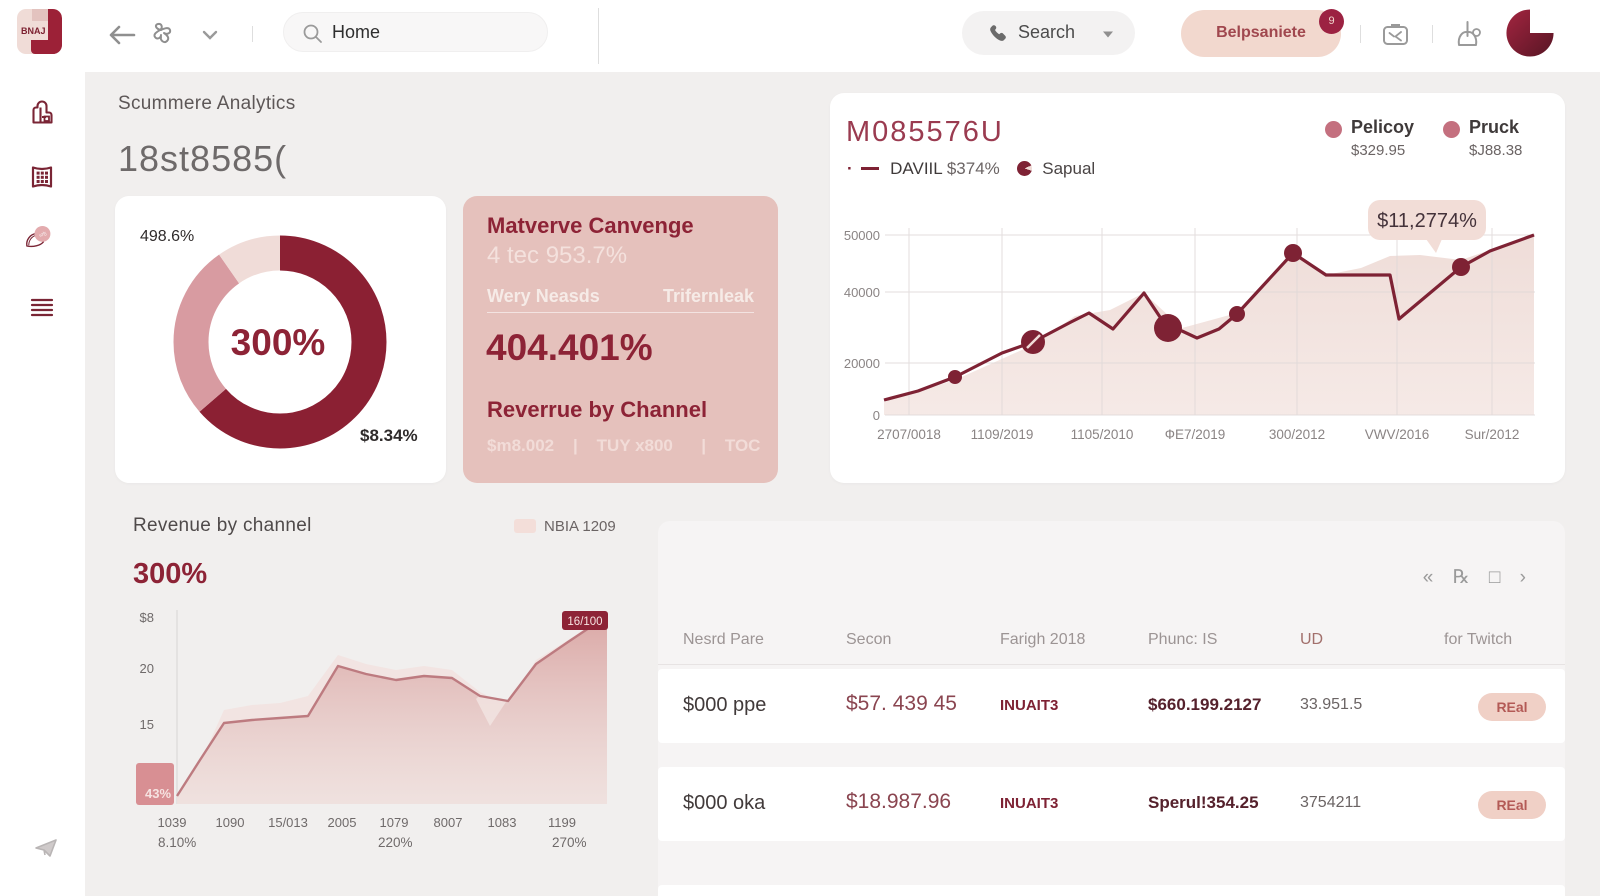 The height and width of the screenshot is (896, 1600). I want to click on svg-text: 50000, so click(862, 235).